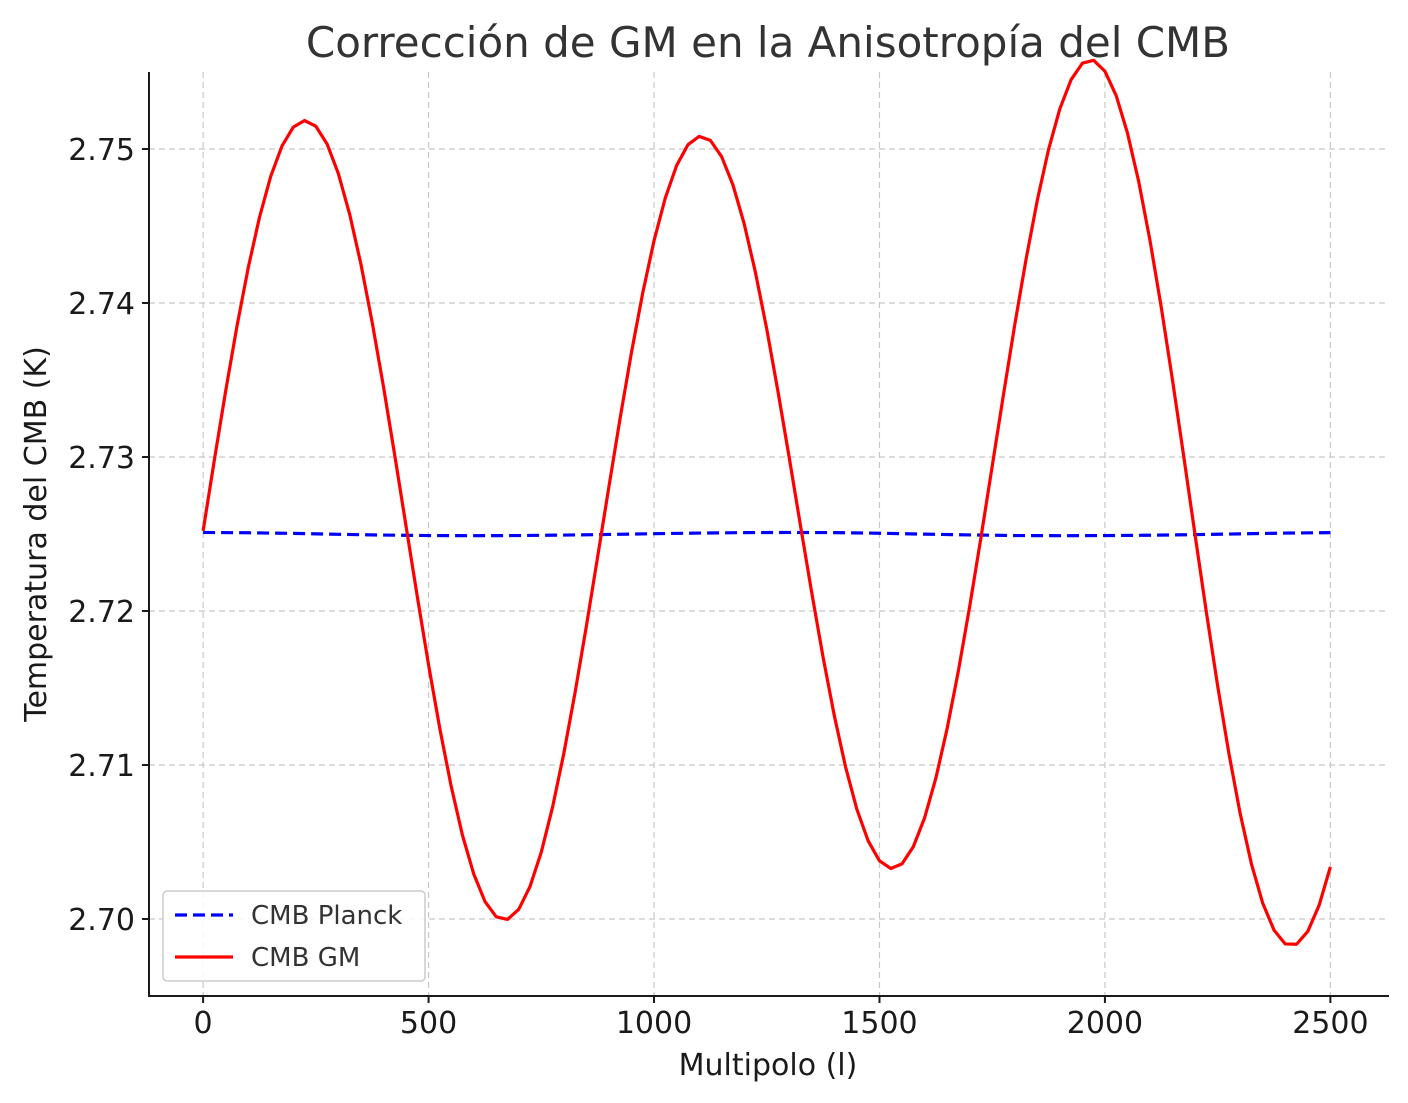 This screenshot has height=1103, width=1408. What do you see at coordinates (101, 920) in the screenshot?
I see `y-tick-label-0: 2.70` at bounding box center [101, 920].